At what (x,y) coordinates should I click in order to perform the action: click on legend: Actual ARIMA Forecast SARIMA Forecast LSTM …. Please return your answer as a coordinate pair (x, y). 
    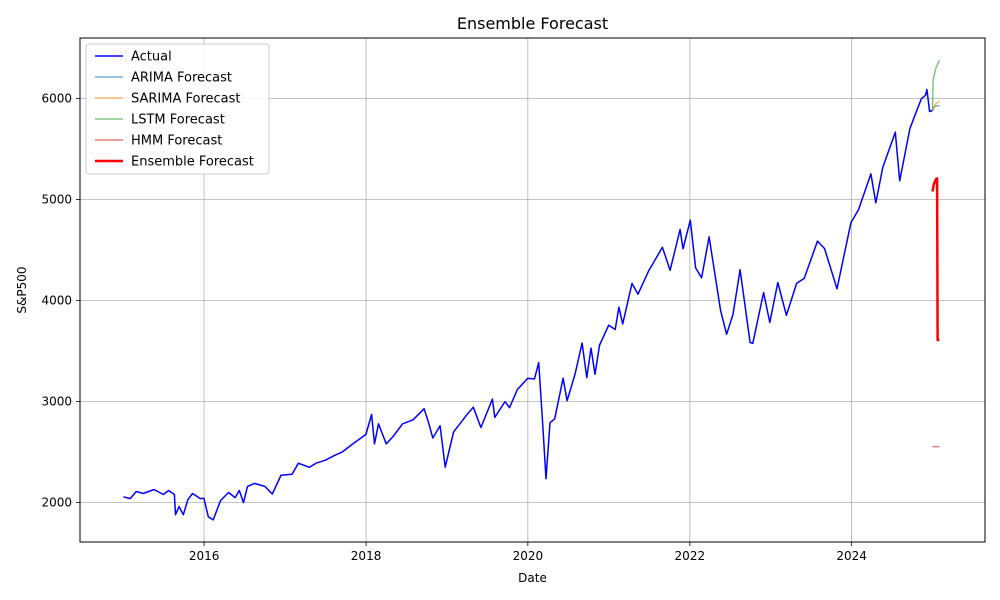
    Looking at the image, I should click on (177, 109).